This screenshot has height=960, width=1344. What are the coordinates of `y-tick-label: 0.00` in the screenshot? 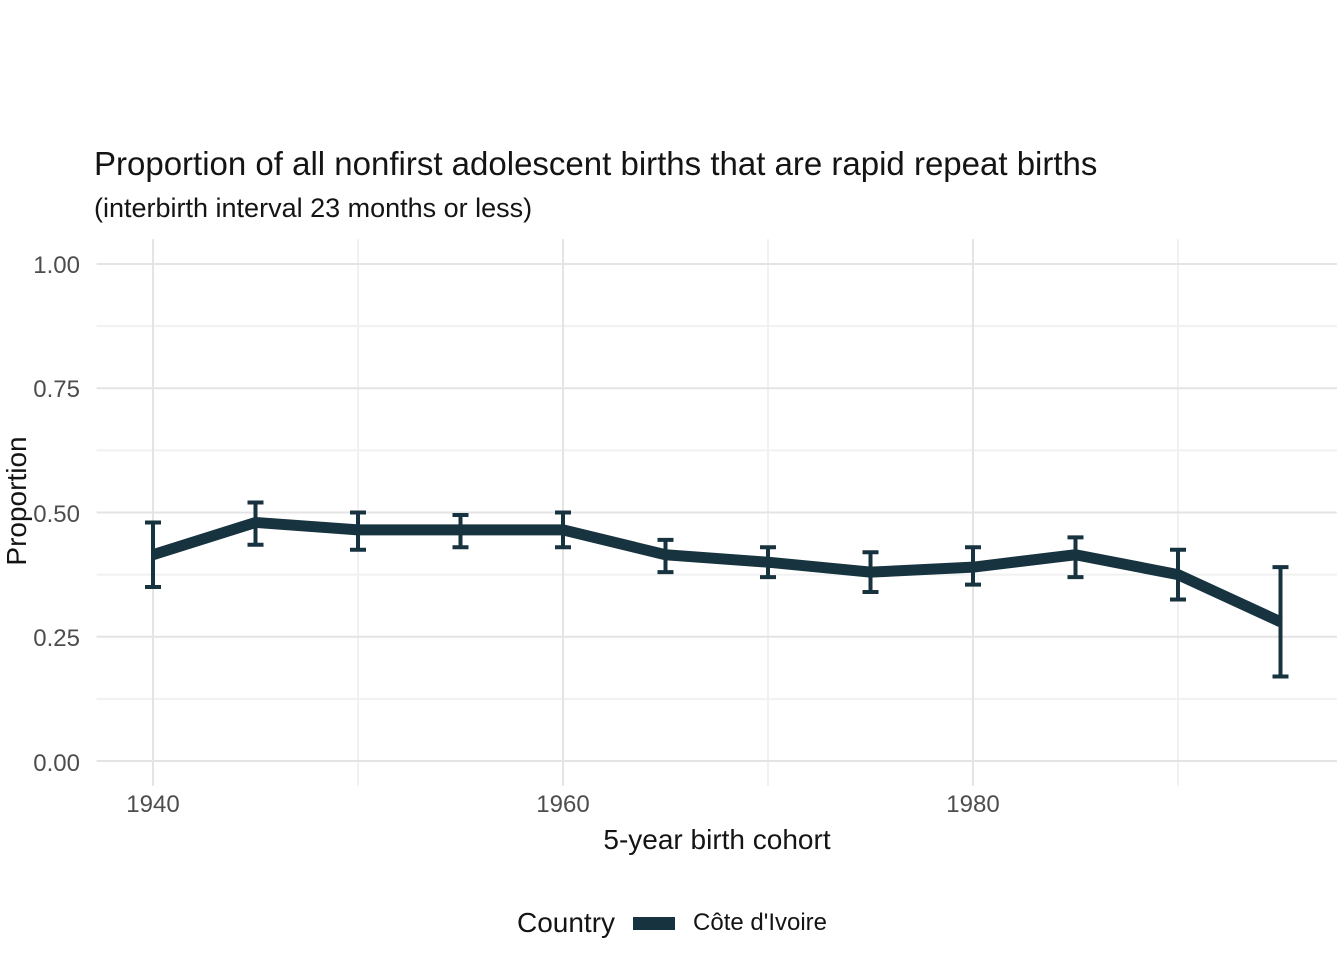 It's located at (56, 763).